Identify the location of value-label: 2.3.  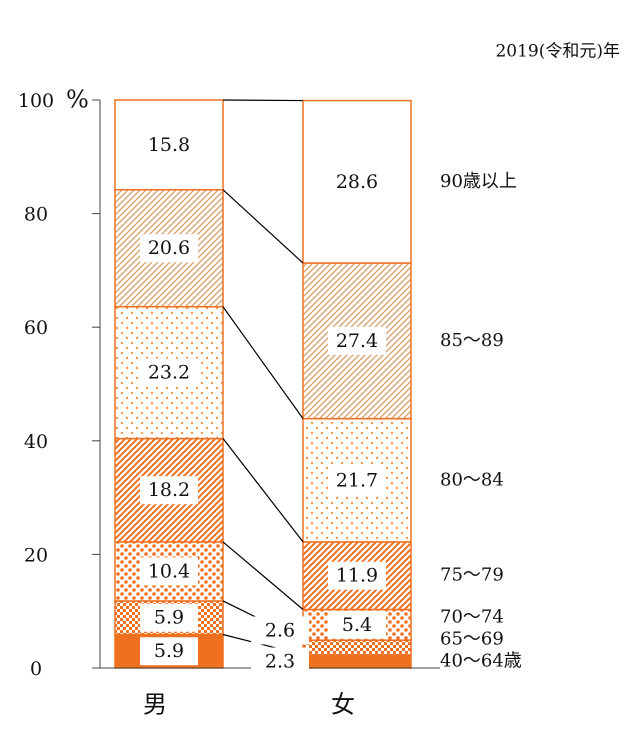
(280, 661).